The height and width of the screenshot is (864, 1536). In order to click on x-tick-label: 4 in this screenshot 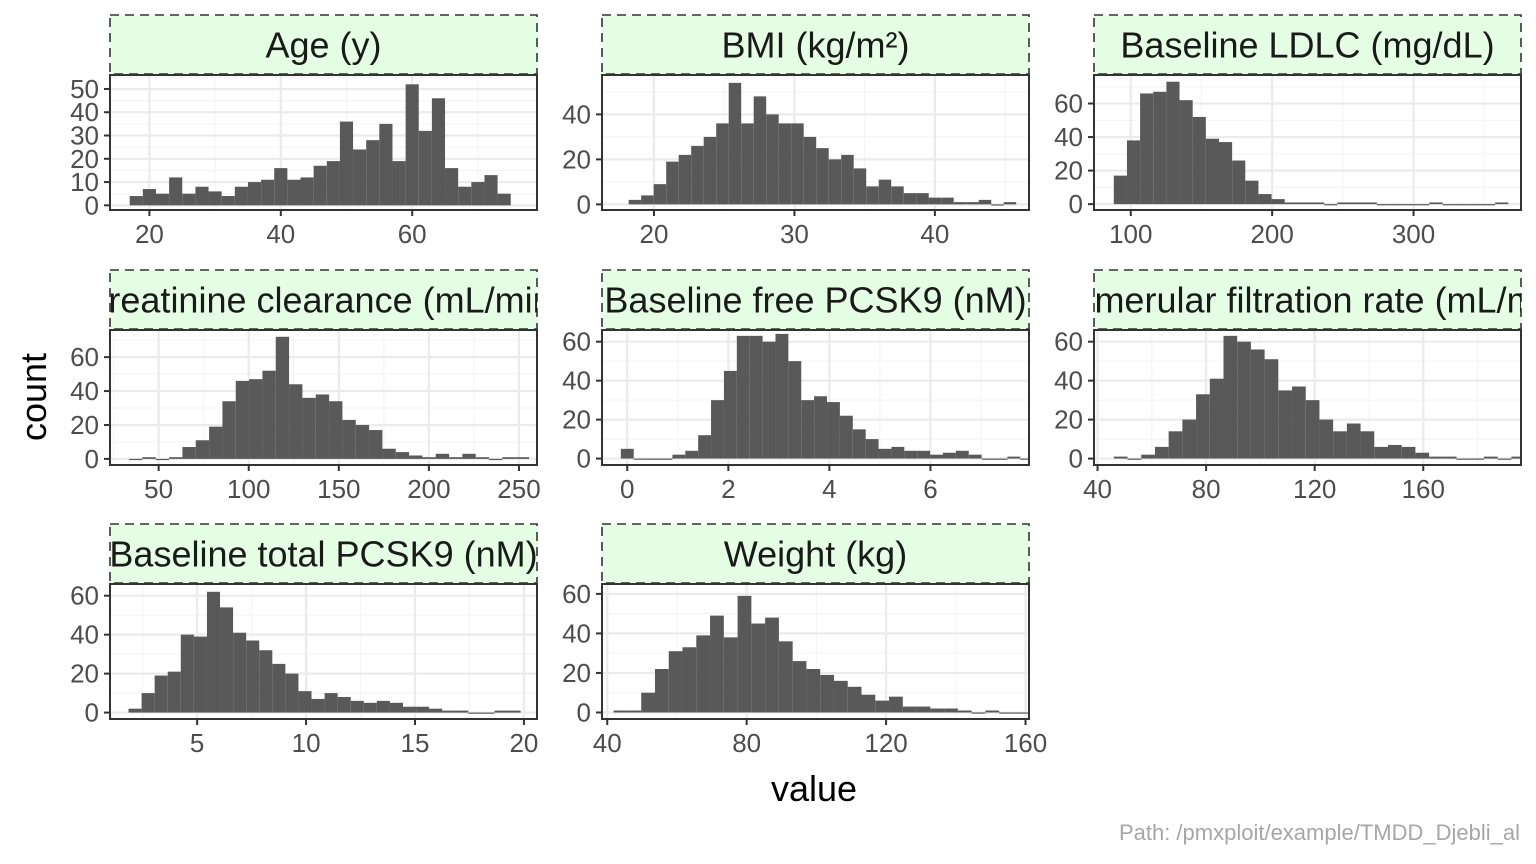, I will do `click(829, 489)`.